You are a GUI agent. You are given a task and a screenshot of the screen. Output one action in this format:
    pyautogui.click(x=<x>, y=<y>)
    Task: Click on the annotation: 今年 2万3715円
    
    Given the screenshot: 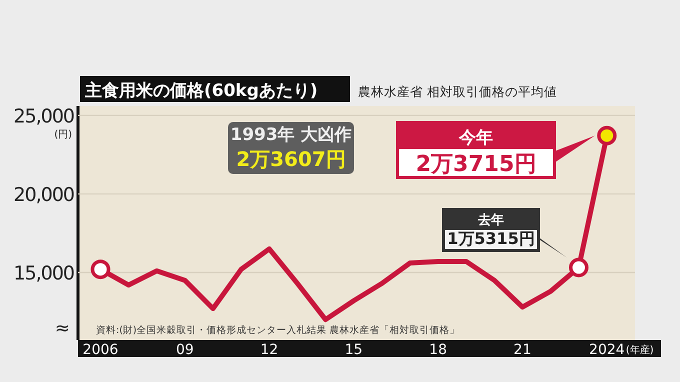 What is the action you would take?
    pyautogui.click(x=476, y=152)
    